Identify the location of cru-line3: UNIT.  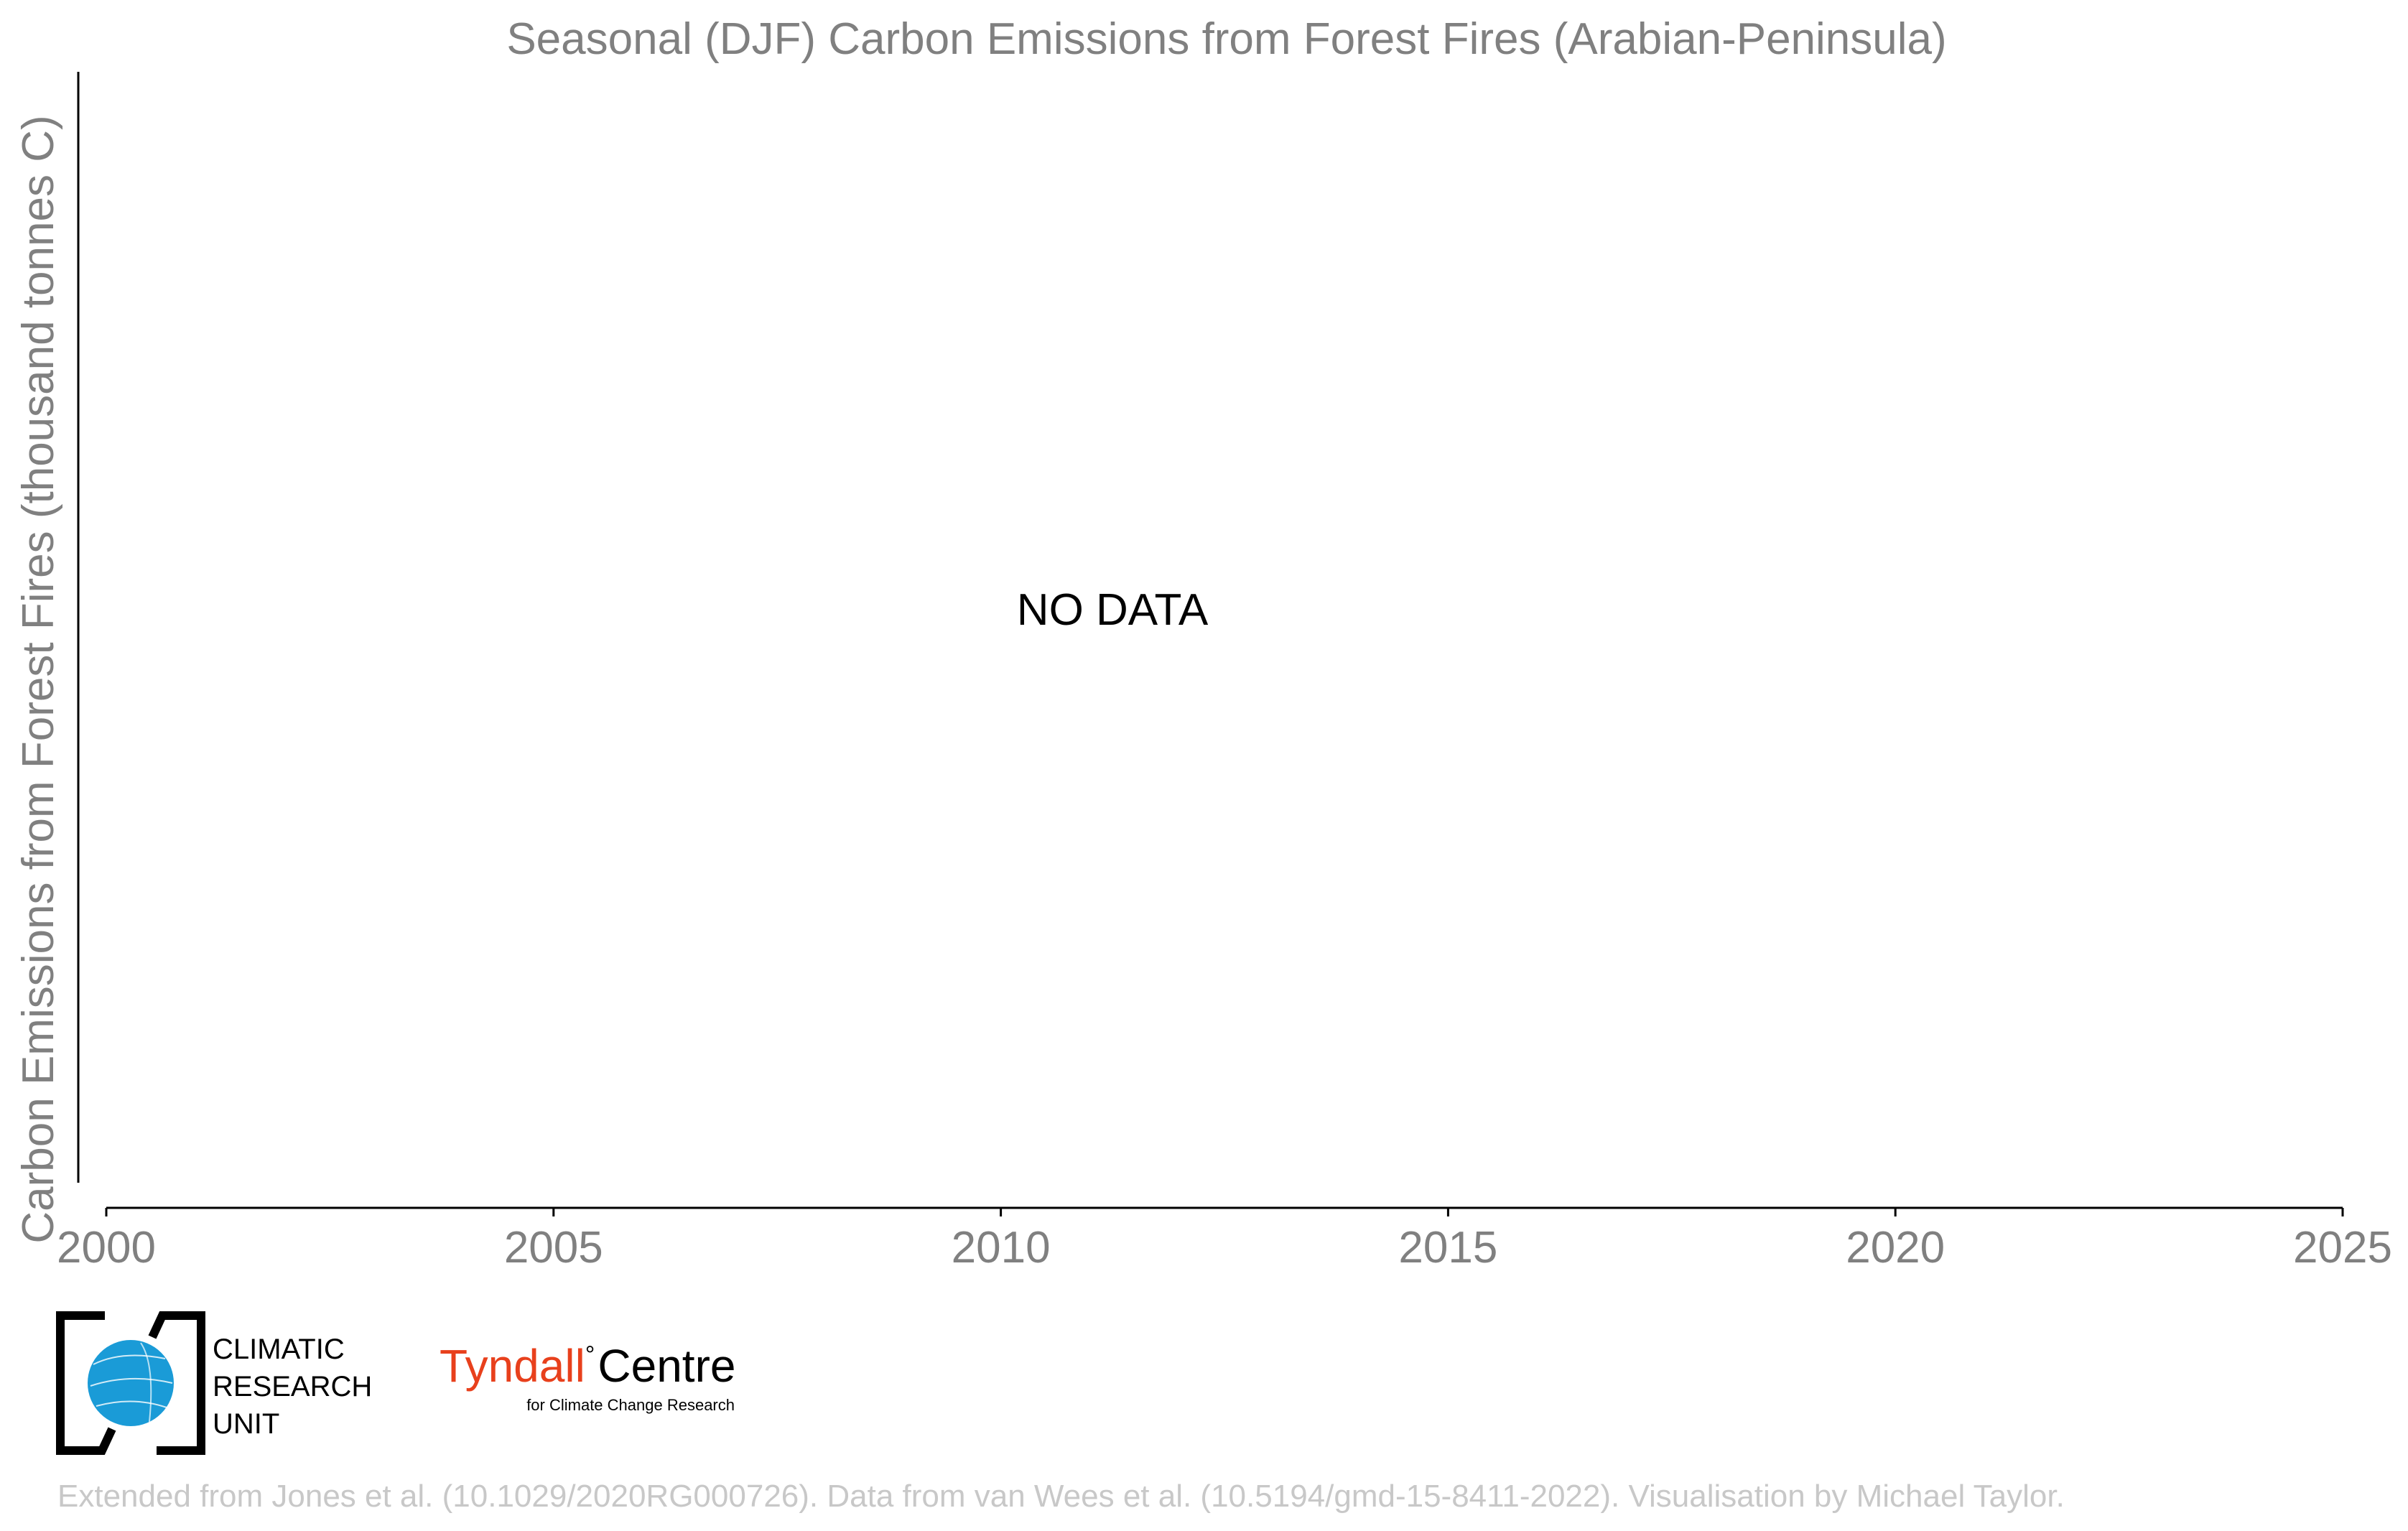
(246, 1424).